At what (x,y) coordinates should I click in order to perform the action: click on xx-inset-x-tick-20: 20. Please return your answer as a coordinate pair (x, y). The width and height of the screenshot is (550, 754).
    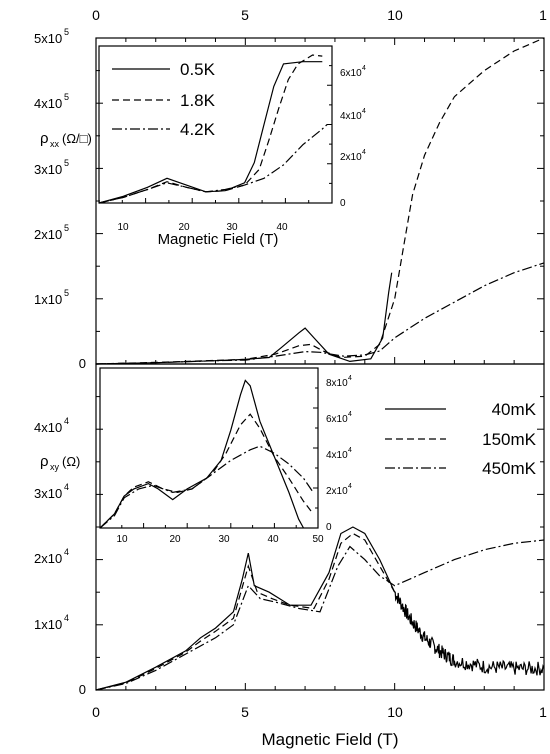
    Looking at the image, I should click on (184, 227).